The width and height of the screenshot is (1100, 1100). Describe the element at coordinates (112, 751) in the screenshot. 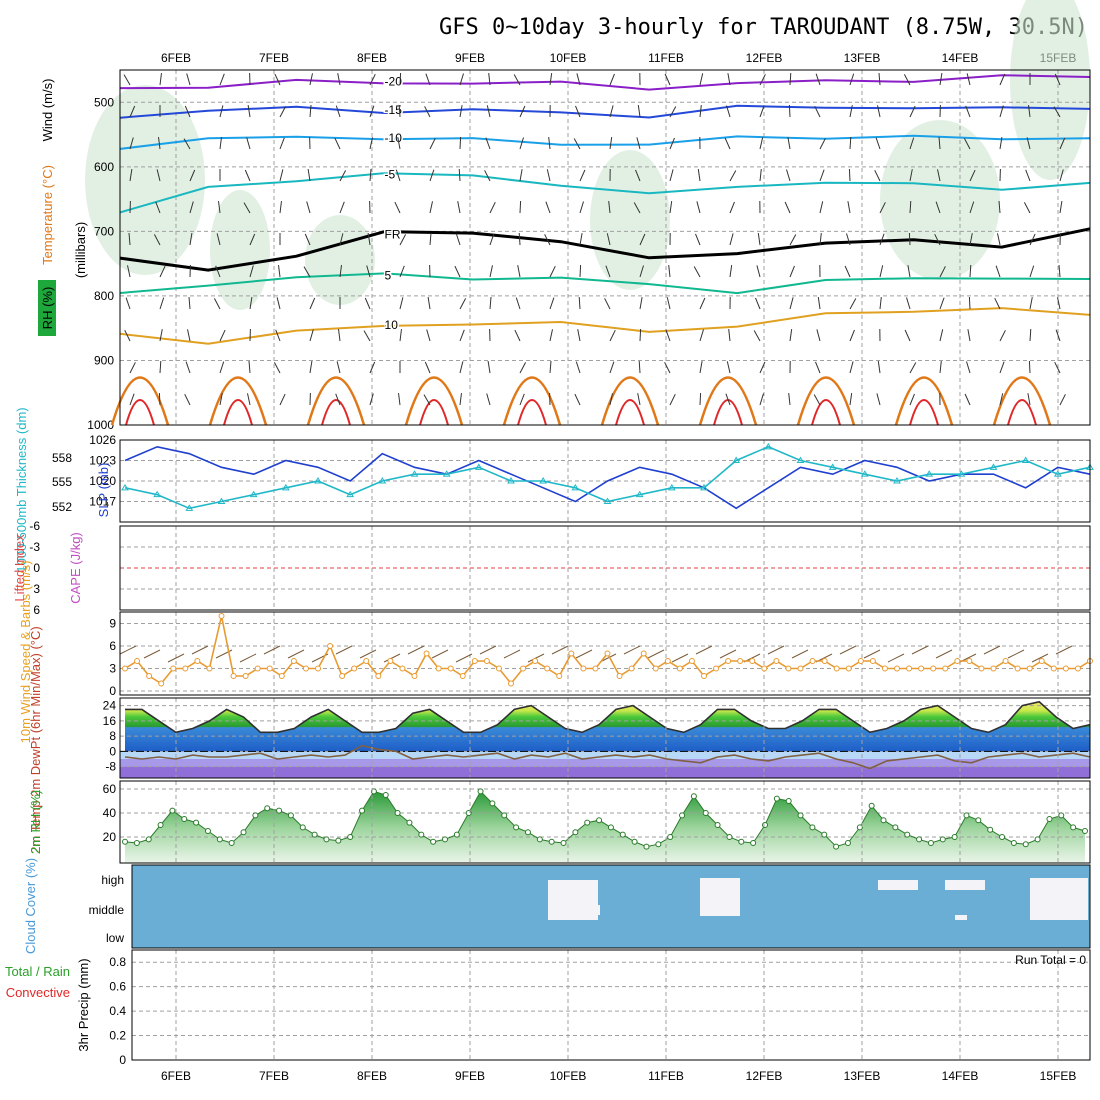

I see `temp-ytick-3: 0` at that location.